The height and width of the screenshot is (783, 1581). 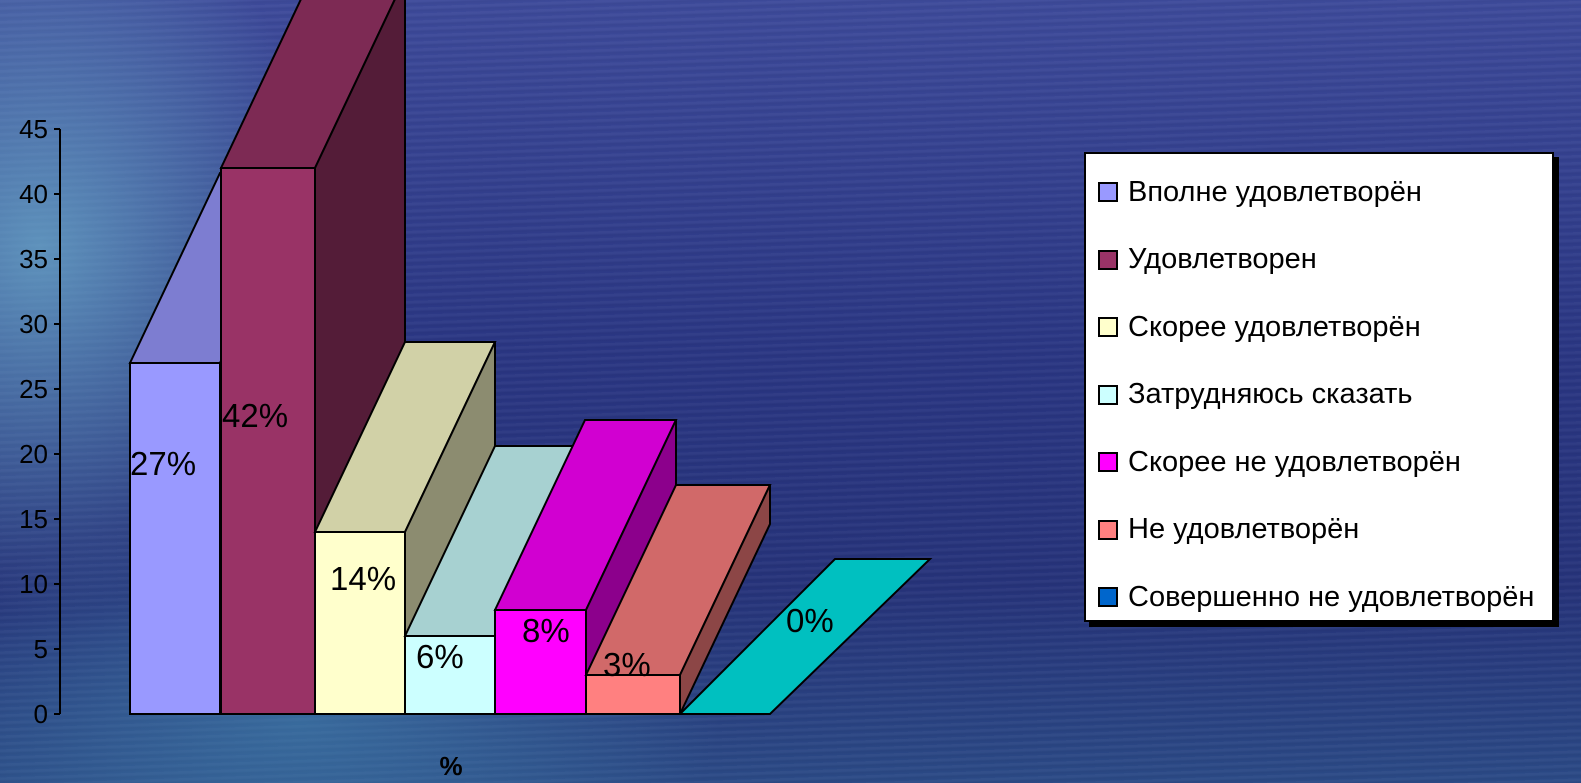 I want to click on legend-item: Скорее удовлетворён, so click(x=1259, y=327).